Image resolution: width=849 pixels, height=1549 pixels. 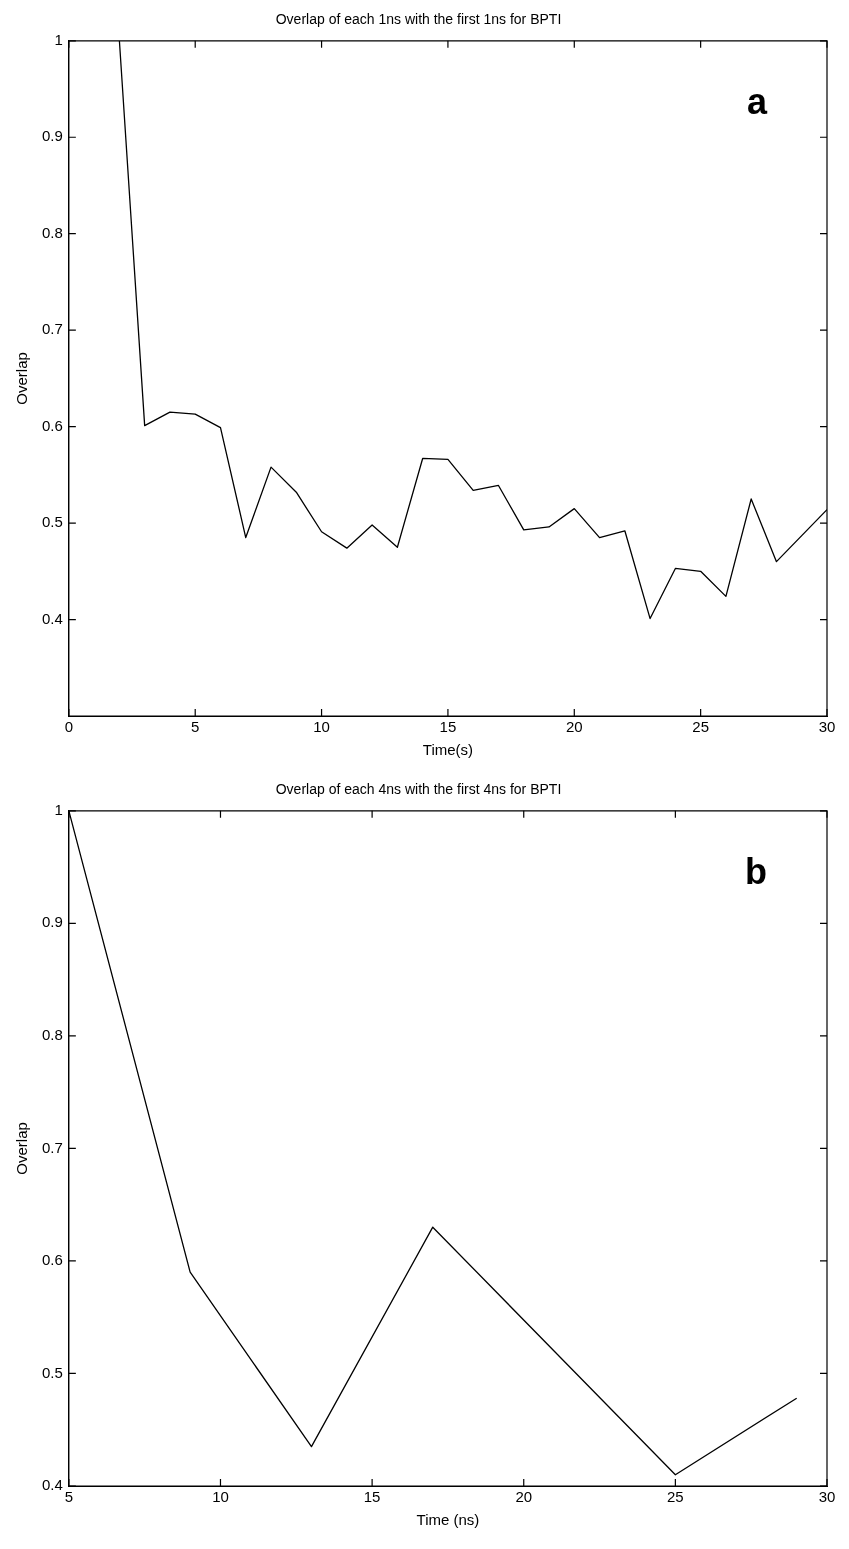 I want to click on x-axis-title: Time (ns), so click(x=448, y=1520).